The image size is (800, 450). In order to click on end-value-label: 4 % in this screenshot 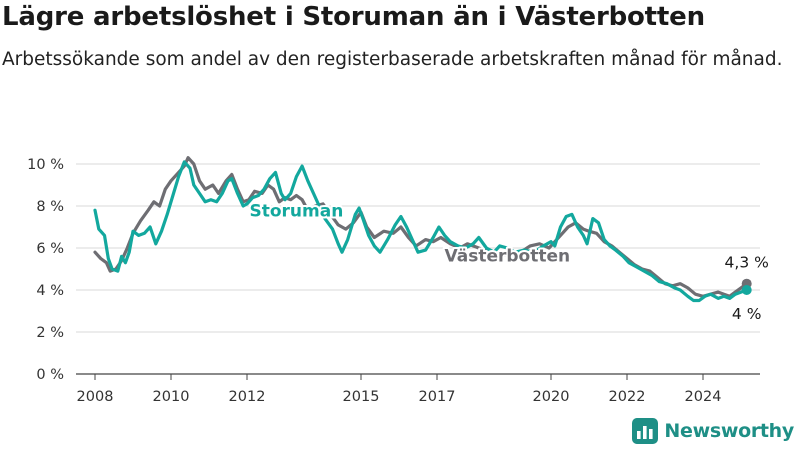, I will do `click(747, 314)`.